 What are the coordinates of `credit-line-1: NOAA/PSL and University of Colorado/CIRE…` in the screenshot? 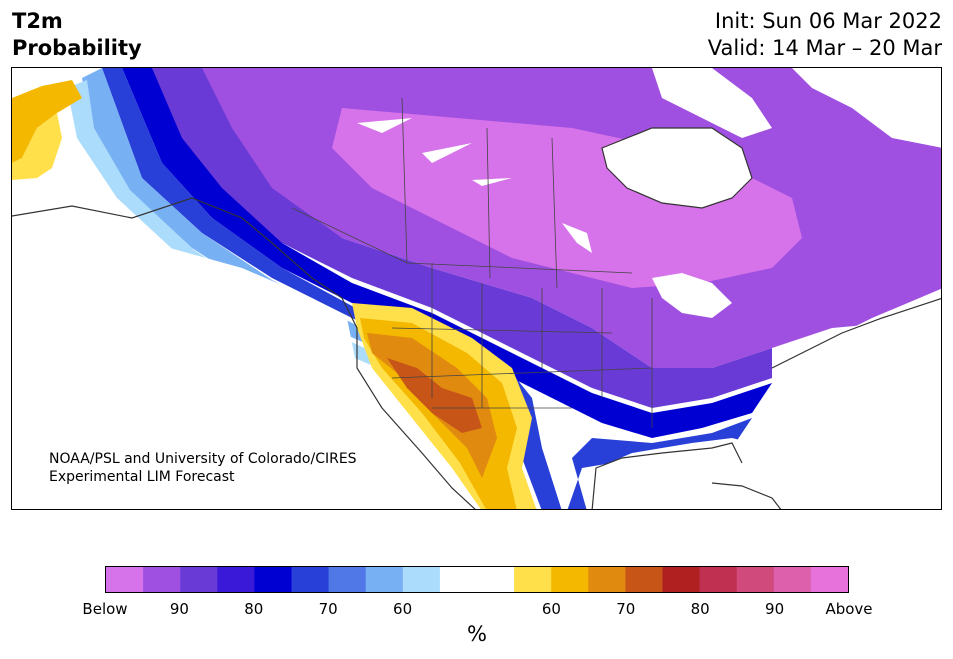 It's located at (203, 459).